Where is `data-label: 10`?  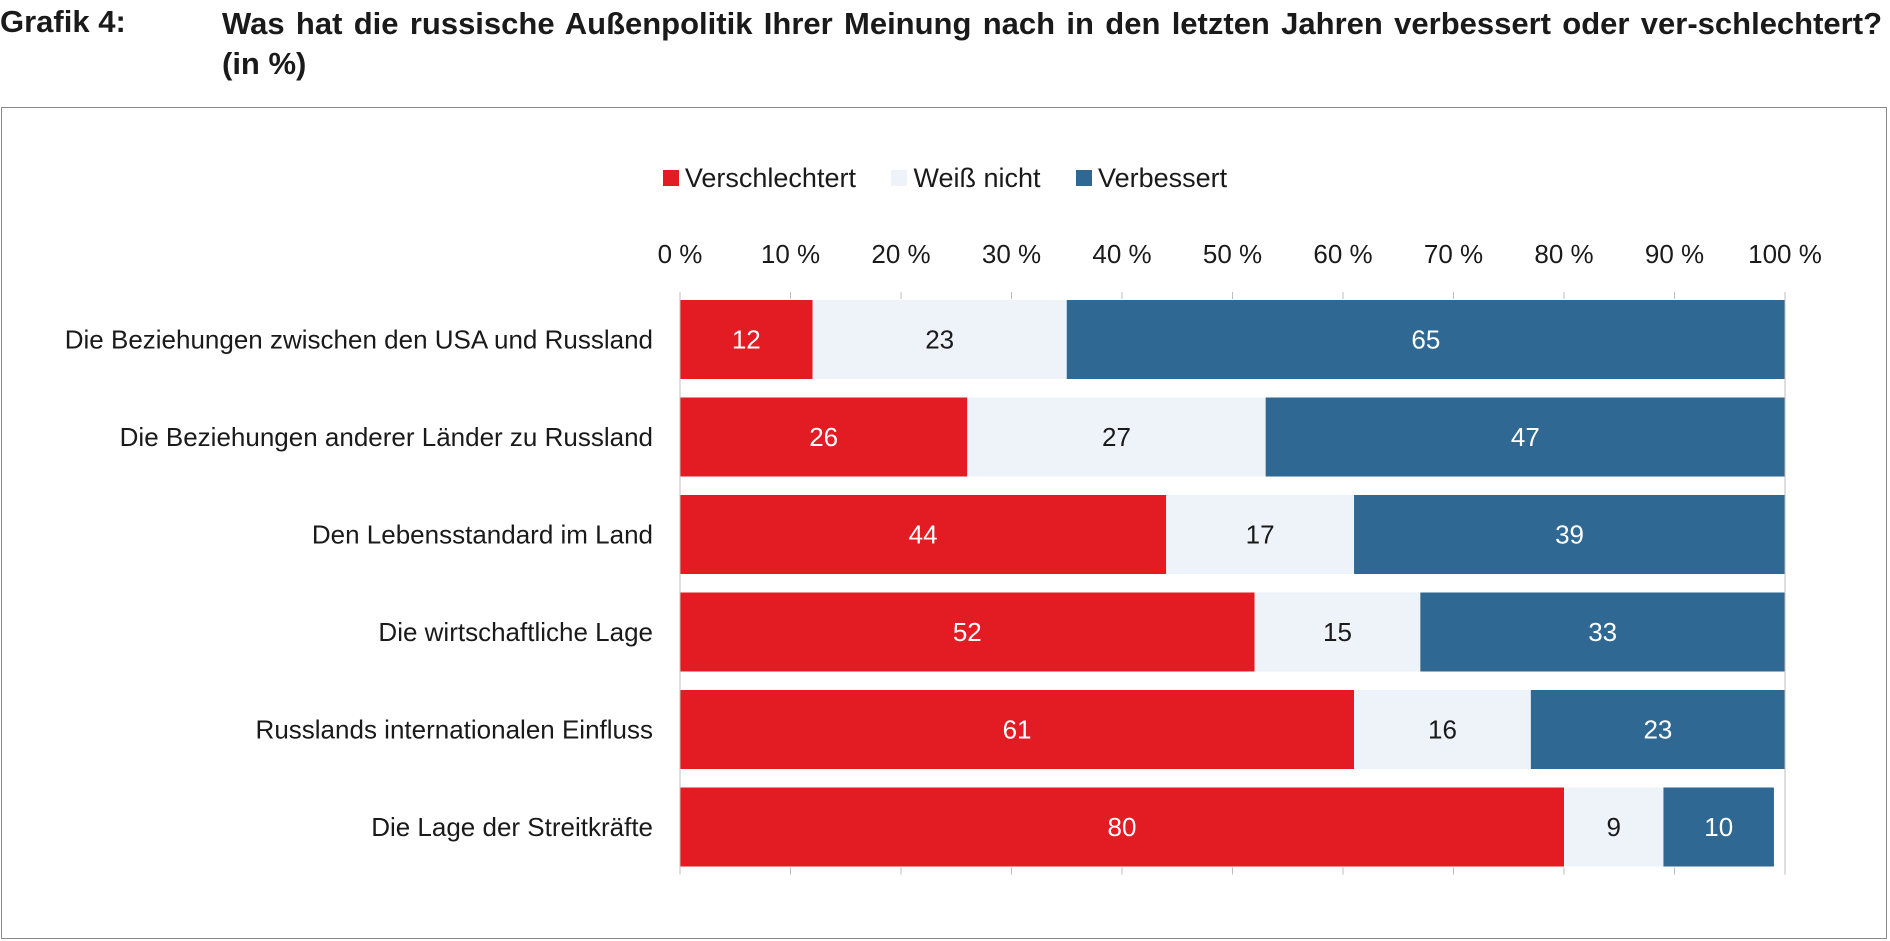 data-label: 10 is located at coordinates (1718, 827).